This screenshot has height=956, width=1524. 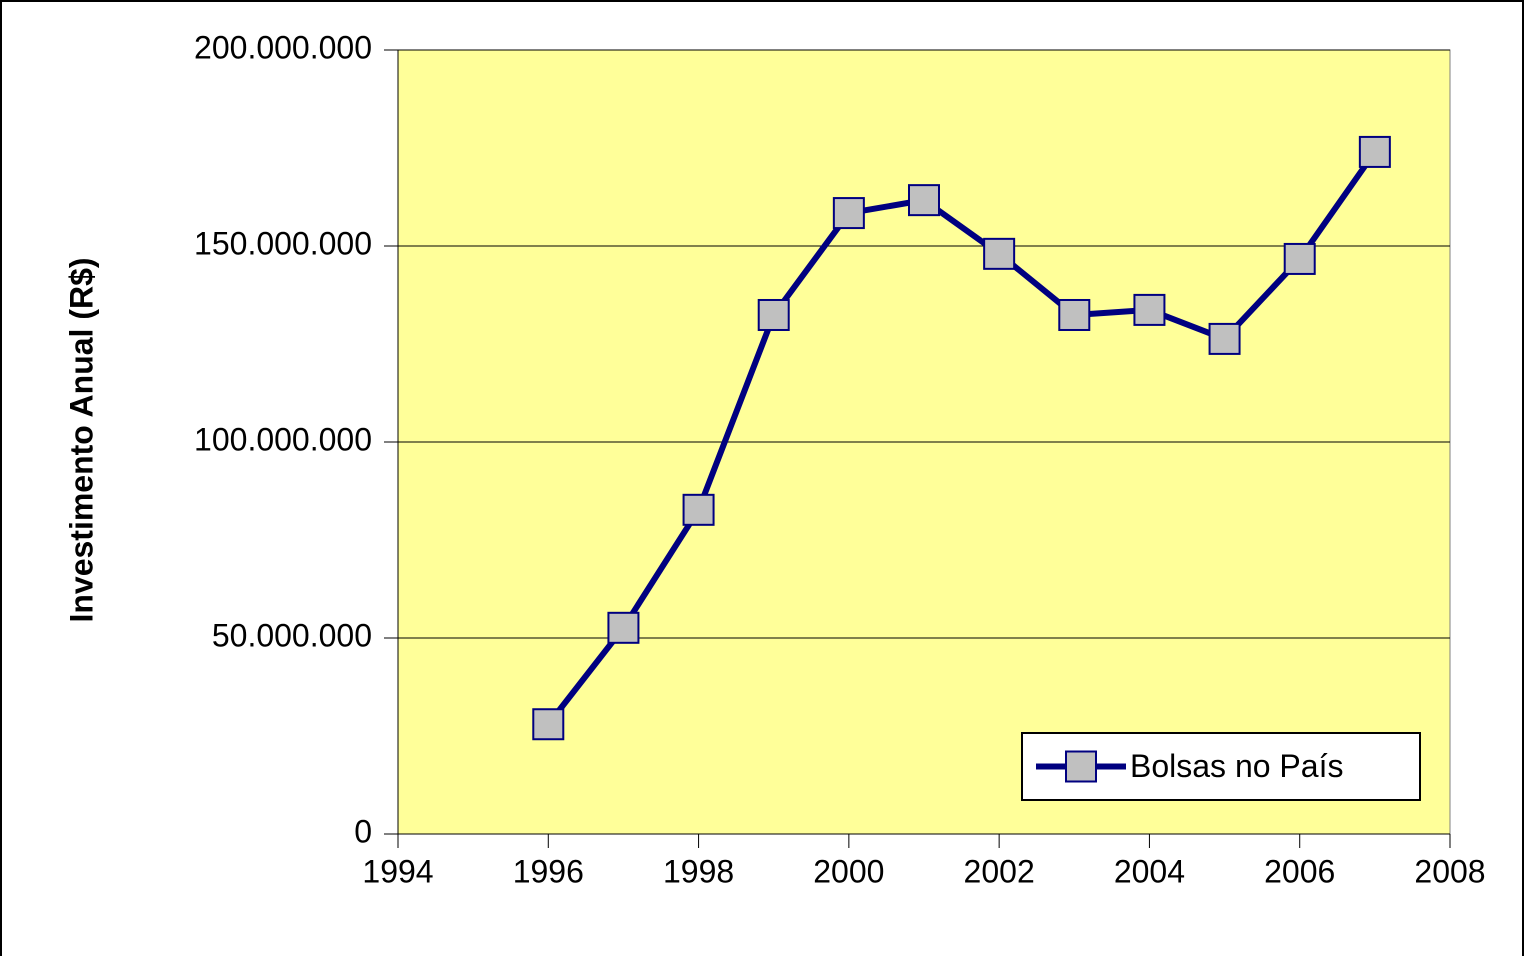 What do you see at coordinates (283, 47) in the screenshot?
I see `y-tick-label: 200.000.000` at bounding box center [283, 47].